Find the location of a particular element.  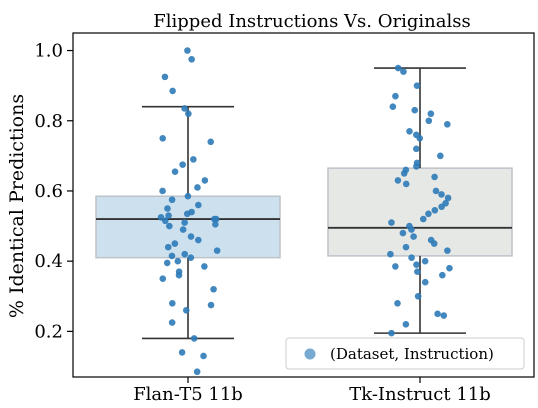

points-tk-instruct is located at coordinates (420, 200).